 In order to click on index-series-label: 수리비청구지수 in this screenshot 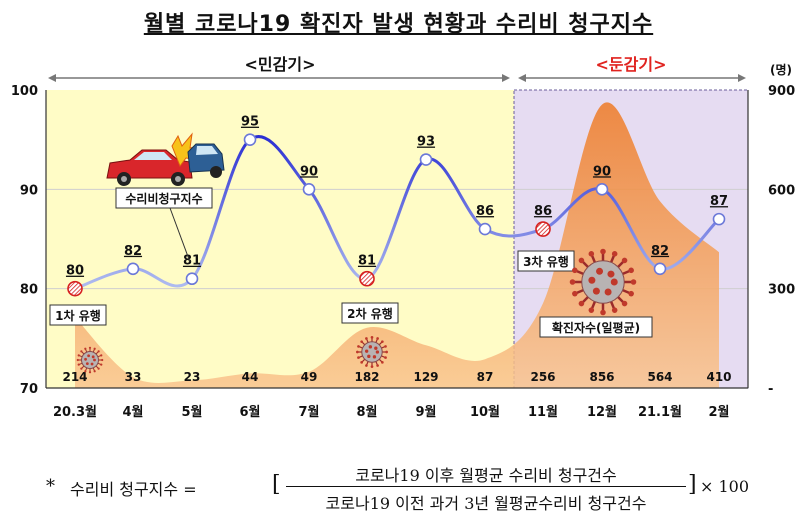, I will do `click(163, 198)`.